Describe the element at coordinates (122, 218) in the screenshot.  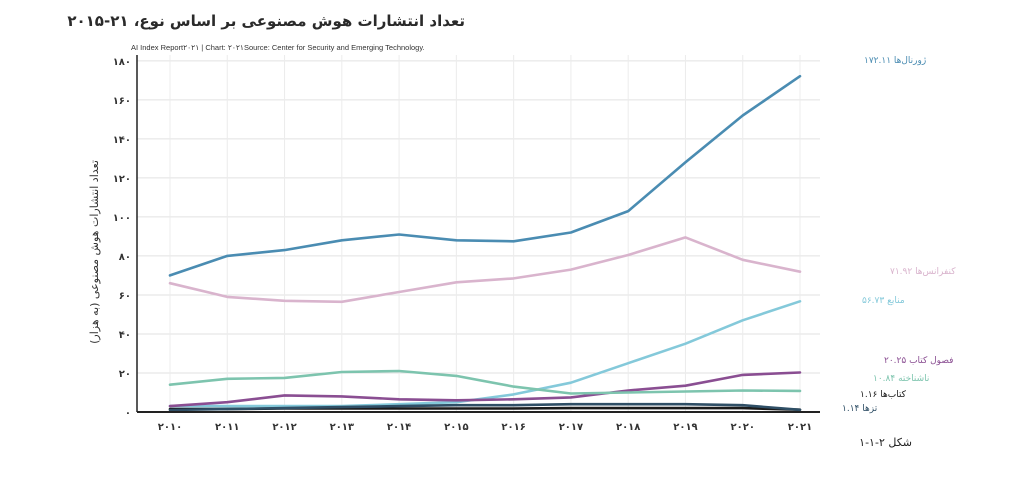
I see `y-tick-label: ۱۰۰` at that location.